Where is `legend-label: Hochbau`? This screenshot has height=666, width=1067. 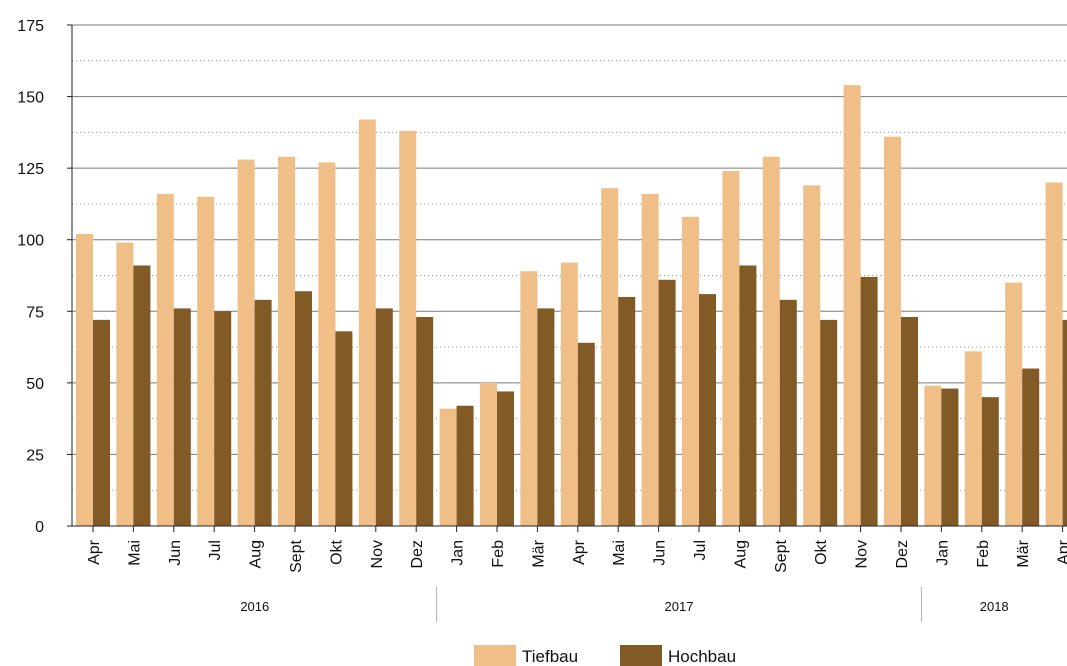 legend-label: Hochbau is located at coordinates (702, 656).